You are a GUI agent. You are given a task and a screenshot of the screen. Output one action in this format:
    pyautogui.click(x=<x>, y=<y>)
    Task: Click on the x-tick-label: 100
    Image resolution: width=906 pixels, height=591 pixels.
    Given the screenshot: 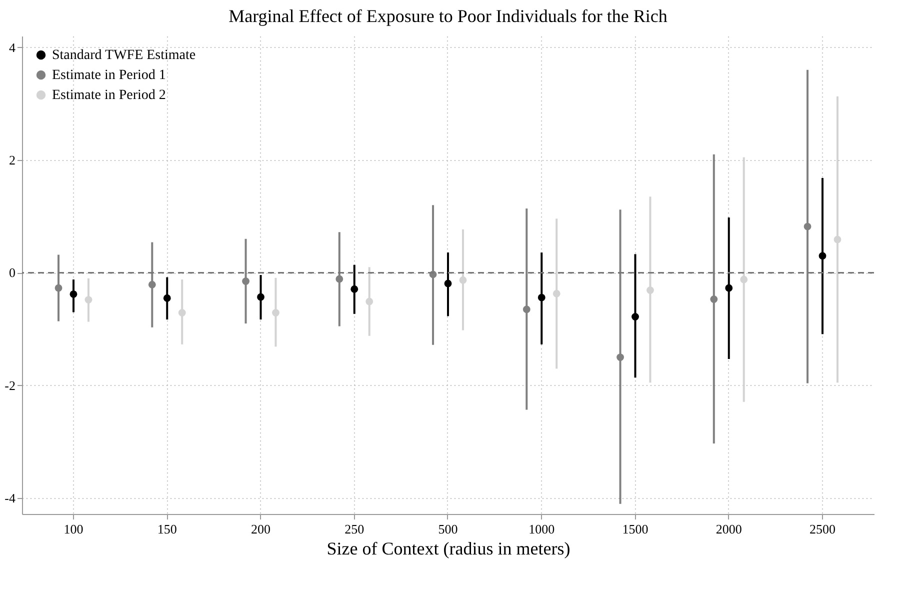 What is the action you would take?
    pyautogui.click(x=74, y=529)
    